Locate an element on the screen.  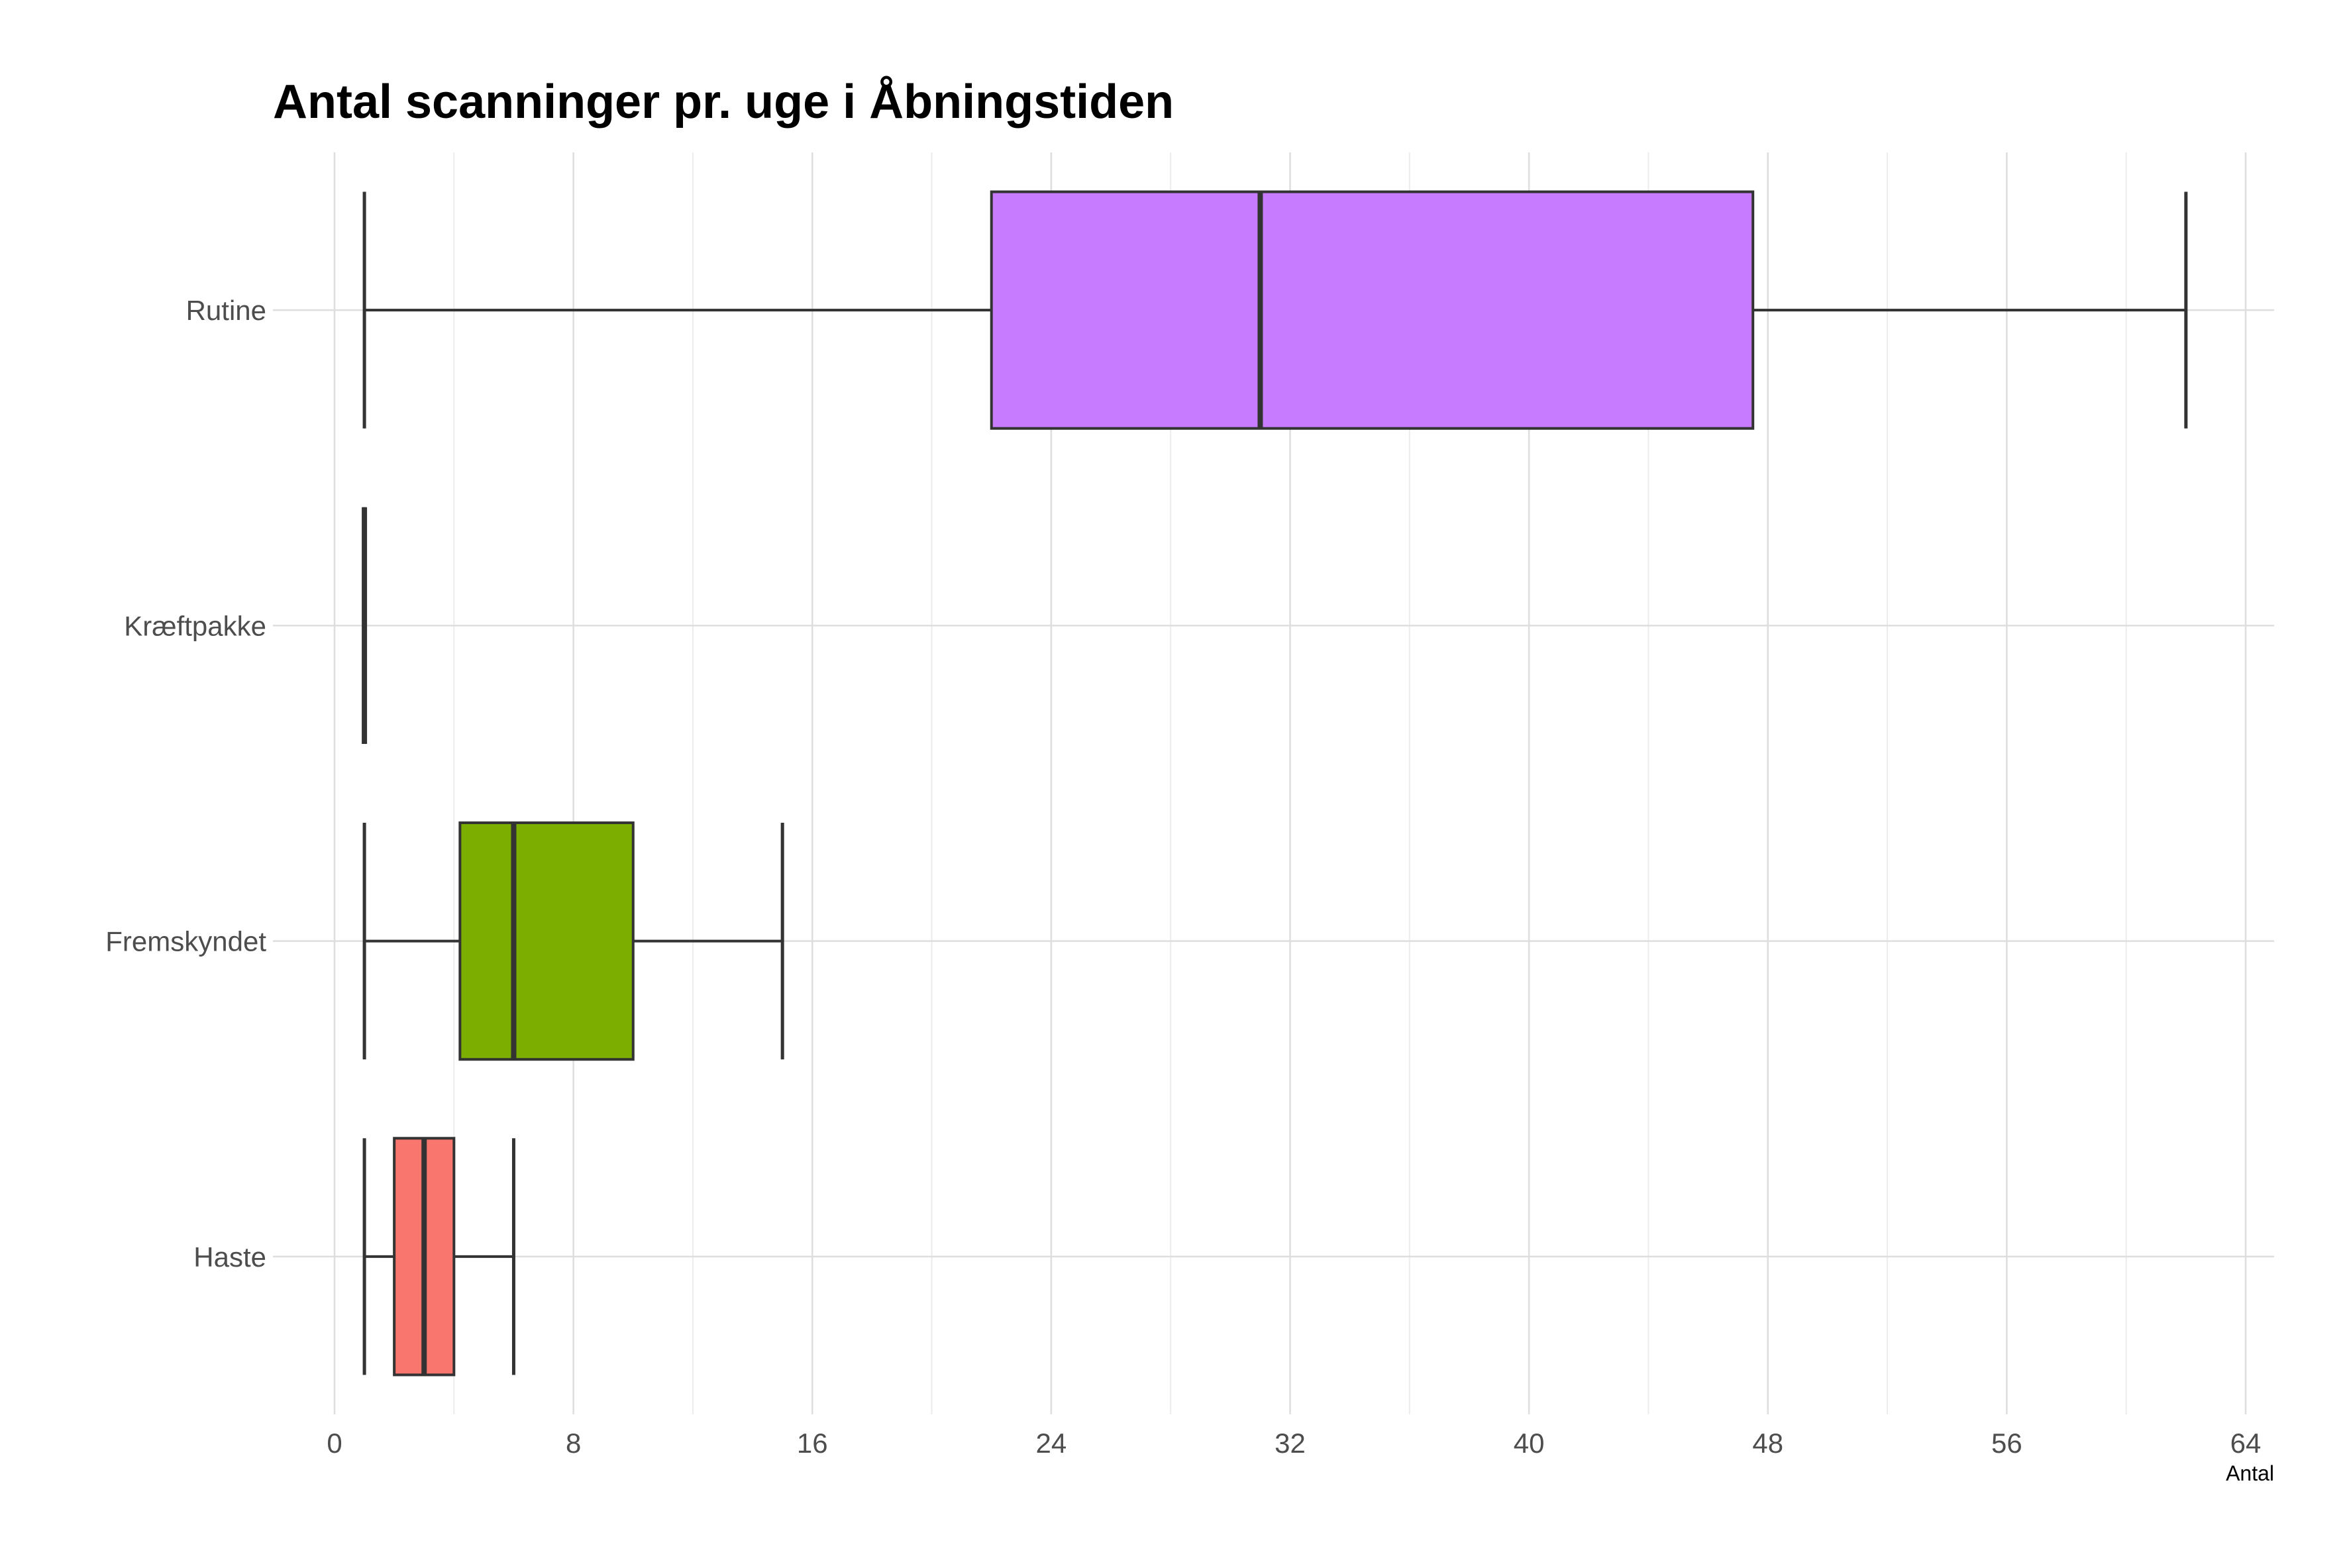
x-tick-label: 24 is located at coordinates (1051, 1443).